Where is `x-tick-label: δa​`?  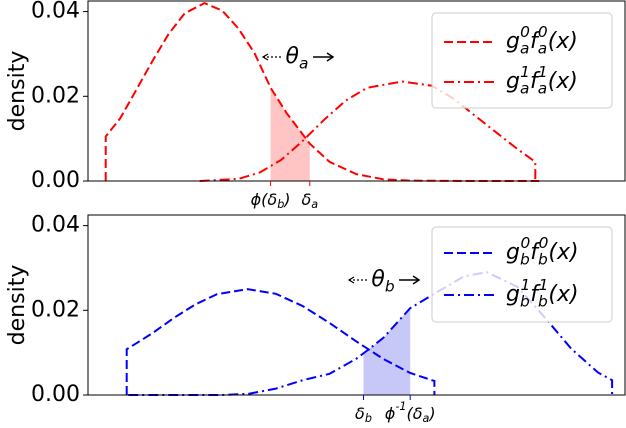 x-tick-label: δa​ is located at coordinates (309, 200).